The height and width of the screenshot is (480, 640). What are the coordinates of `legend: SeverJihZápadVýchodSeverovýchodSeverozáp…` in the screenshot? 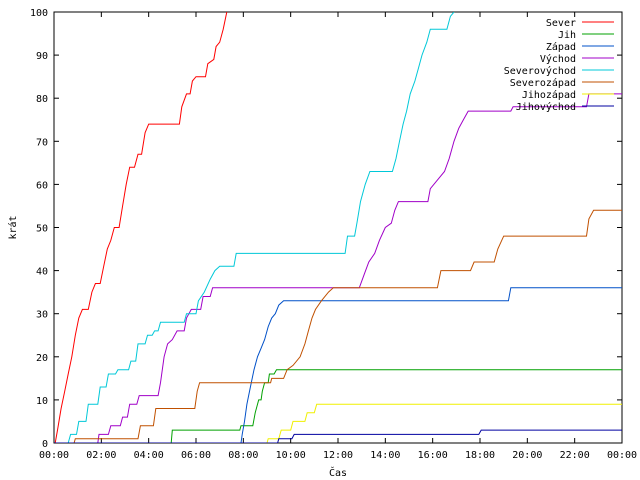 It's located at (559, 65).